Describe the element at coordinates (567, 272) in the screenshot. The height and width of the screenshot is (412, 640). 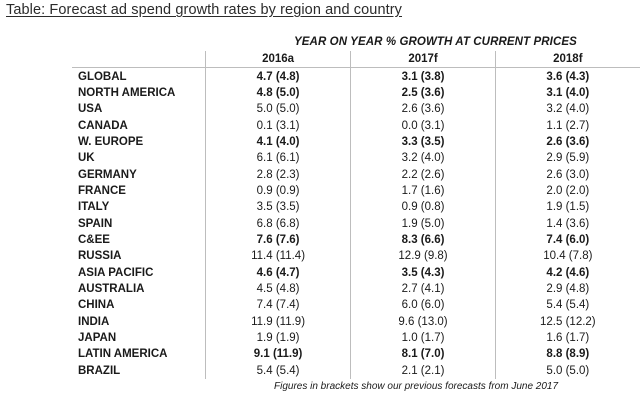
I see `table-cell: 4.2 (4.6)` at that location.